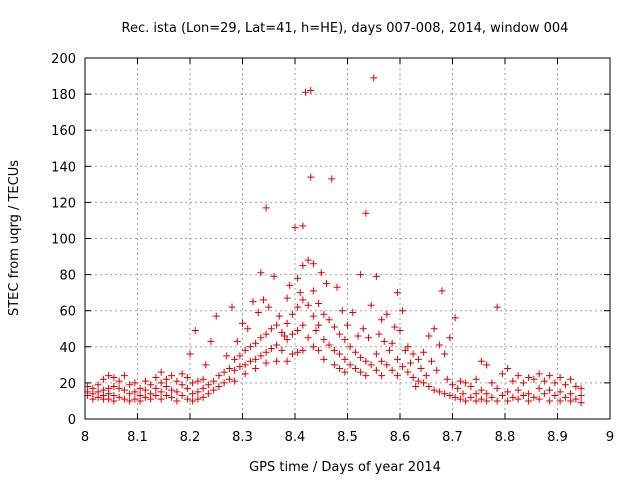 This screenshot has height=480, width=640. What do you see at coordinates (63, 131) in the screenshot?
I see `y-tick-label: 160` at bounding box center [63, 131].